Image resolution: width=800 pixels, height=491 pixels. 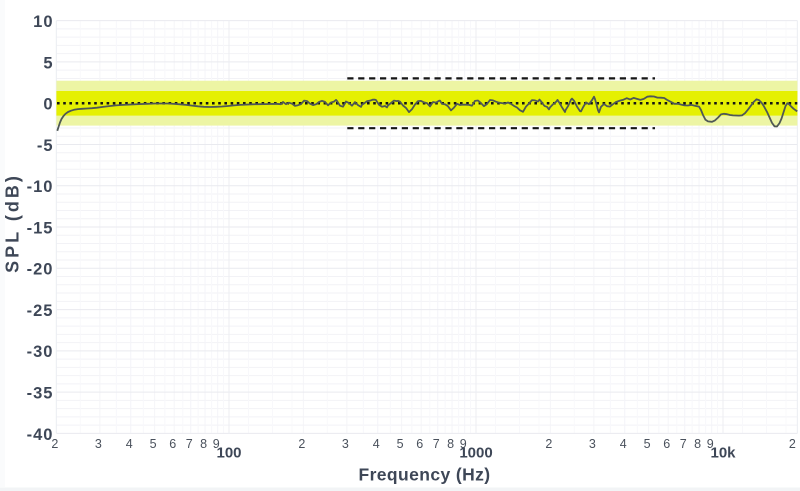 I want to click on svg-text: 100, so click(x=228, y=453).